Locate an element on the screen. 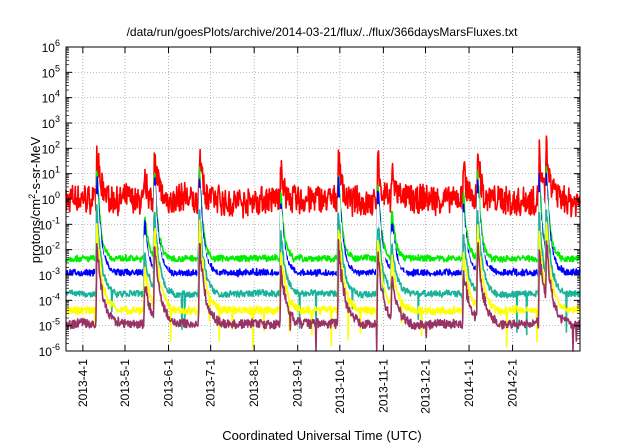 The image size is (640, 448). svg-text: protons/cm2-s-sr-MeV is located at coordinates (35, 199).